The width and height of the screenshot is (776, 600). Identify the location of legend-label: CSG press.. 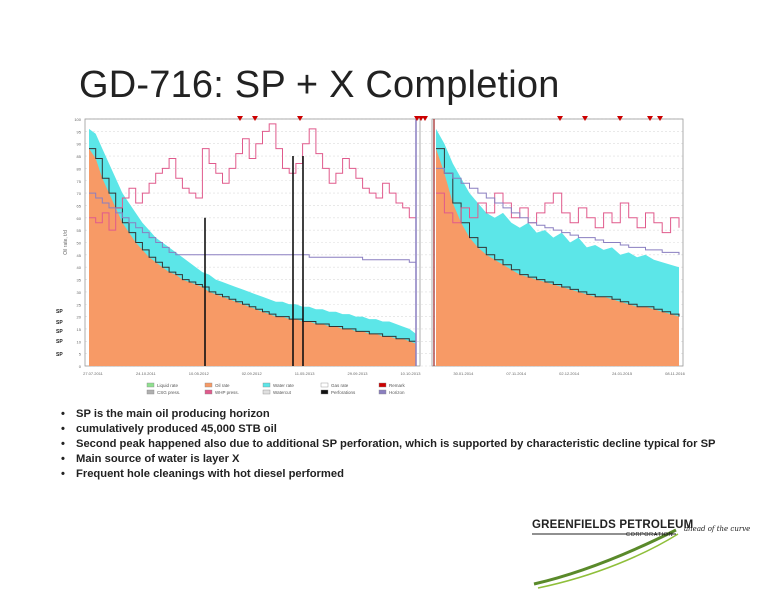
(168, 392).